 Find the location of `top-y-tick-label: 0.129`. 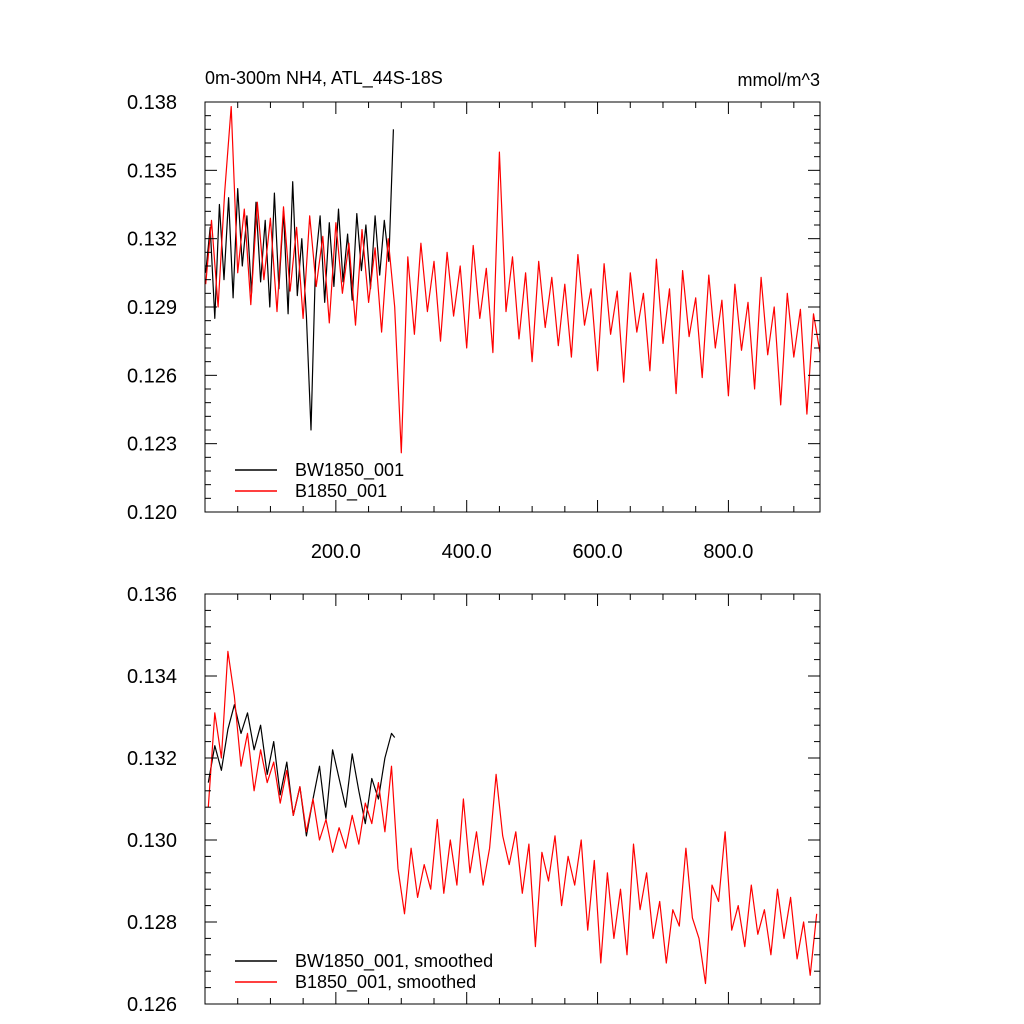

top-y-tick-label: 0.129 is located at coordinates (152, 308).